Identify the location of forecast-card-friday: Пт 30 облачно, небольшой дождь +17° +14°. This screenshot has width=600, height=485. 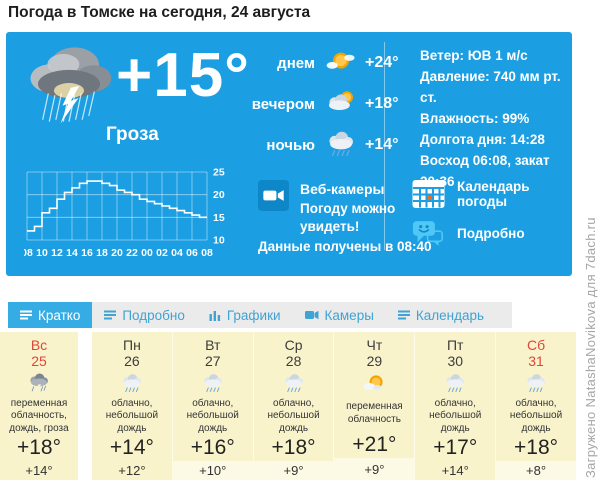
(455, 406).